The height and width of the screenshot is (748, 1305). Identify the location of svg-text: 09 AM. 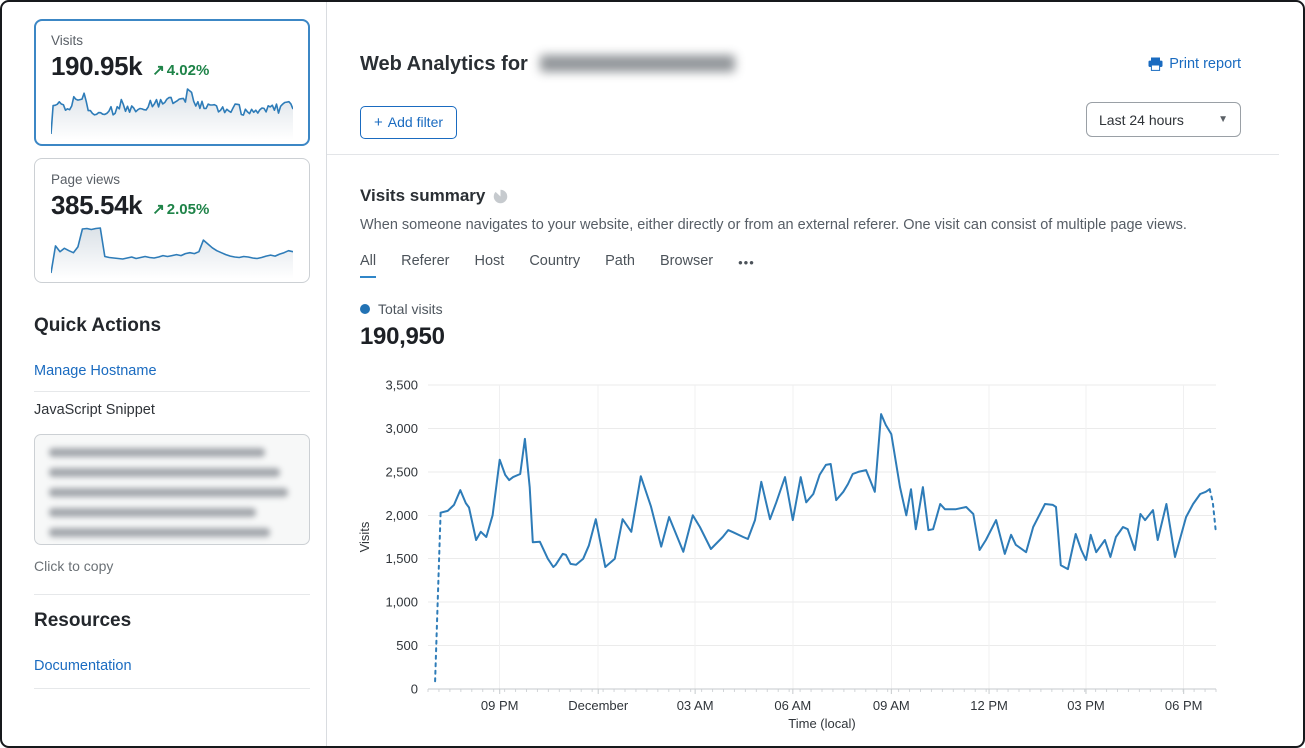
(891, 705).